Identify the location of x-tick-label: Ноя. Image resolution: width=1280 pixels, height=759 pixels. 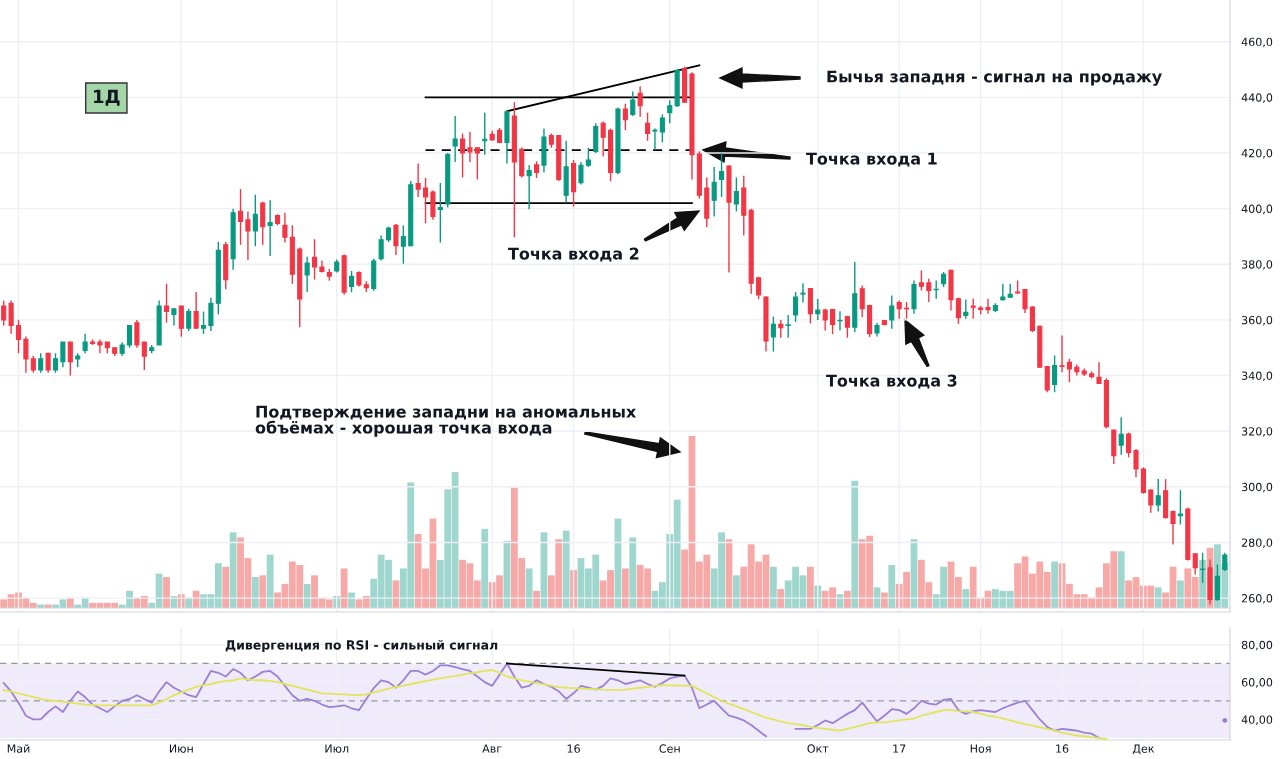
(980, 748).